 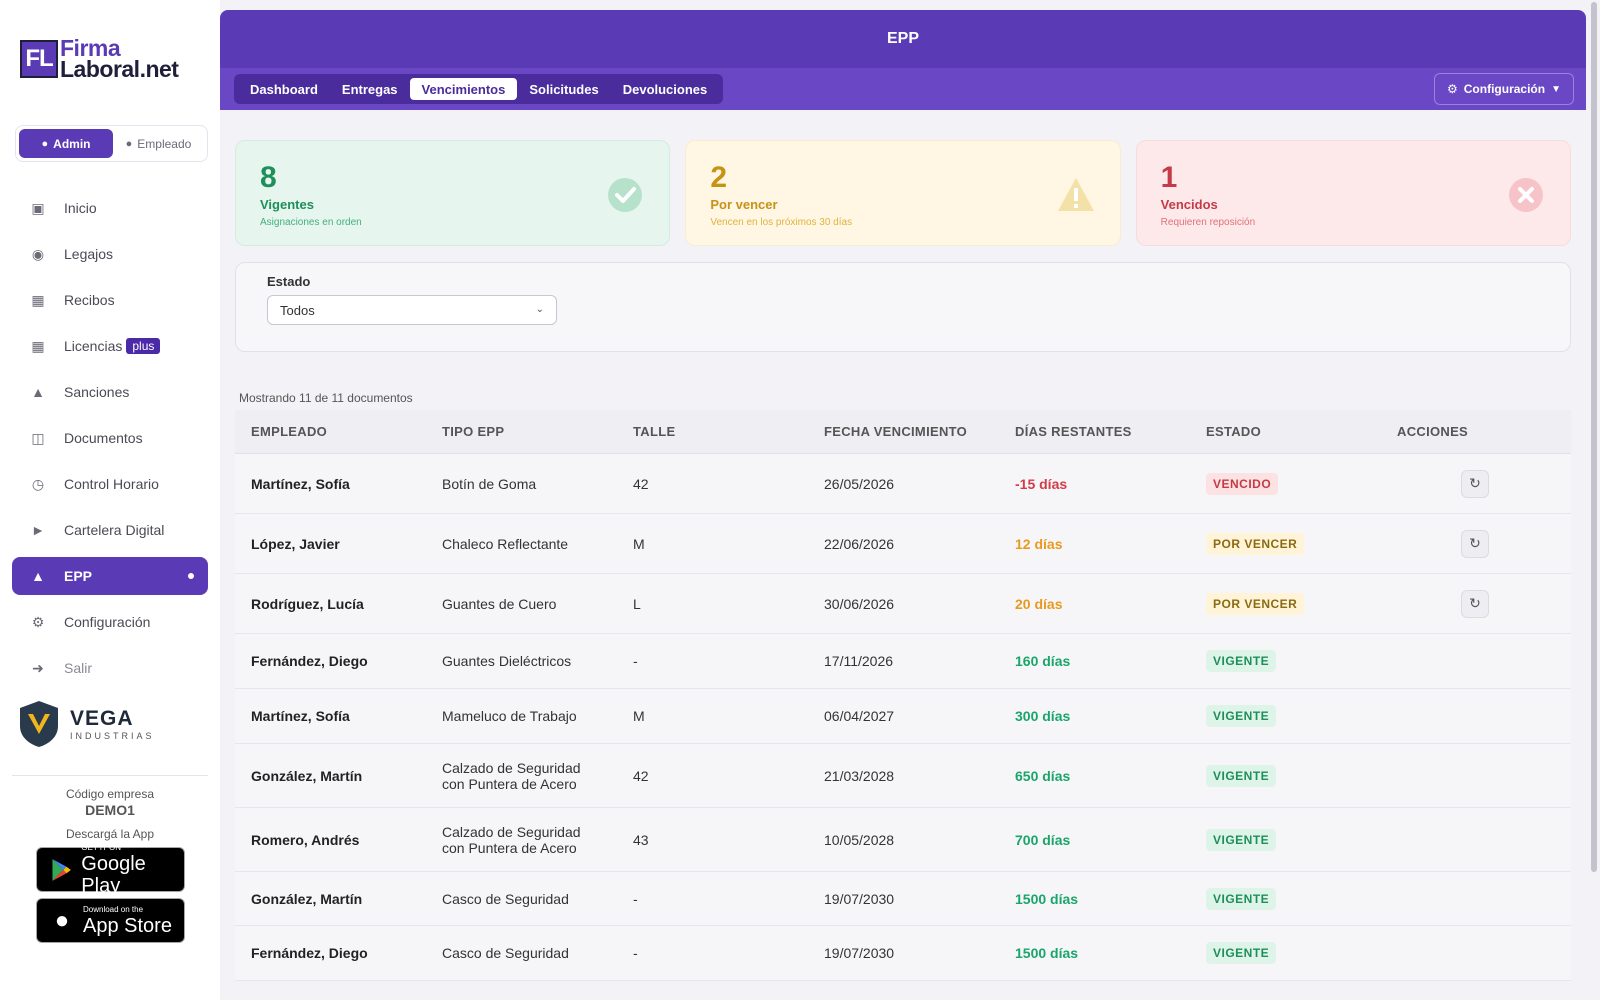 What do you see at coordinates (284, 89) in the screenshot?
I see `tab-dashboard: Dashboard` at bounding box center [284, 89].